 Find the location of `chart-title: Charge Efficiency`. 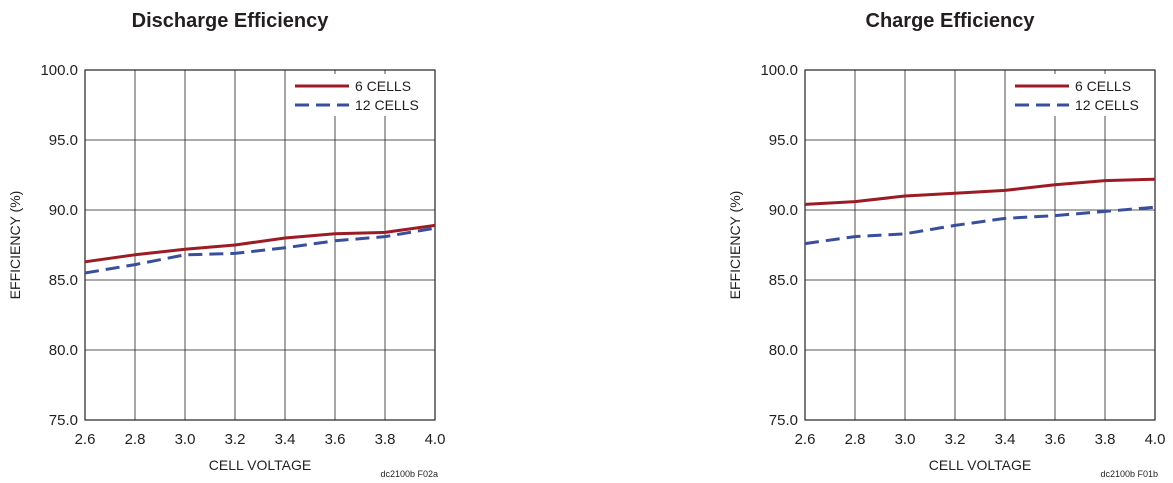

chart-title: Charge Efficiency is located at coordinates (951, 21).